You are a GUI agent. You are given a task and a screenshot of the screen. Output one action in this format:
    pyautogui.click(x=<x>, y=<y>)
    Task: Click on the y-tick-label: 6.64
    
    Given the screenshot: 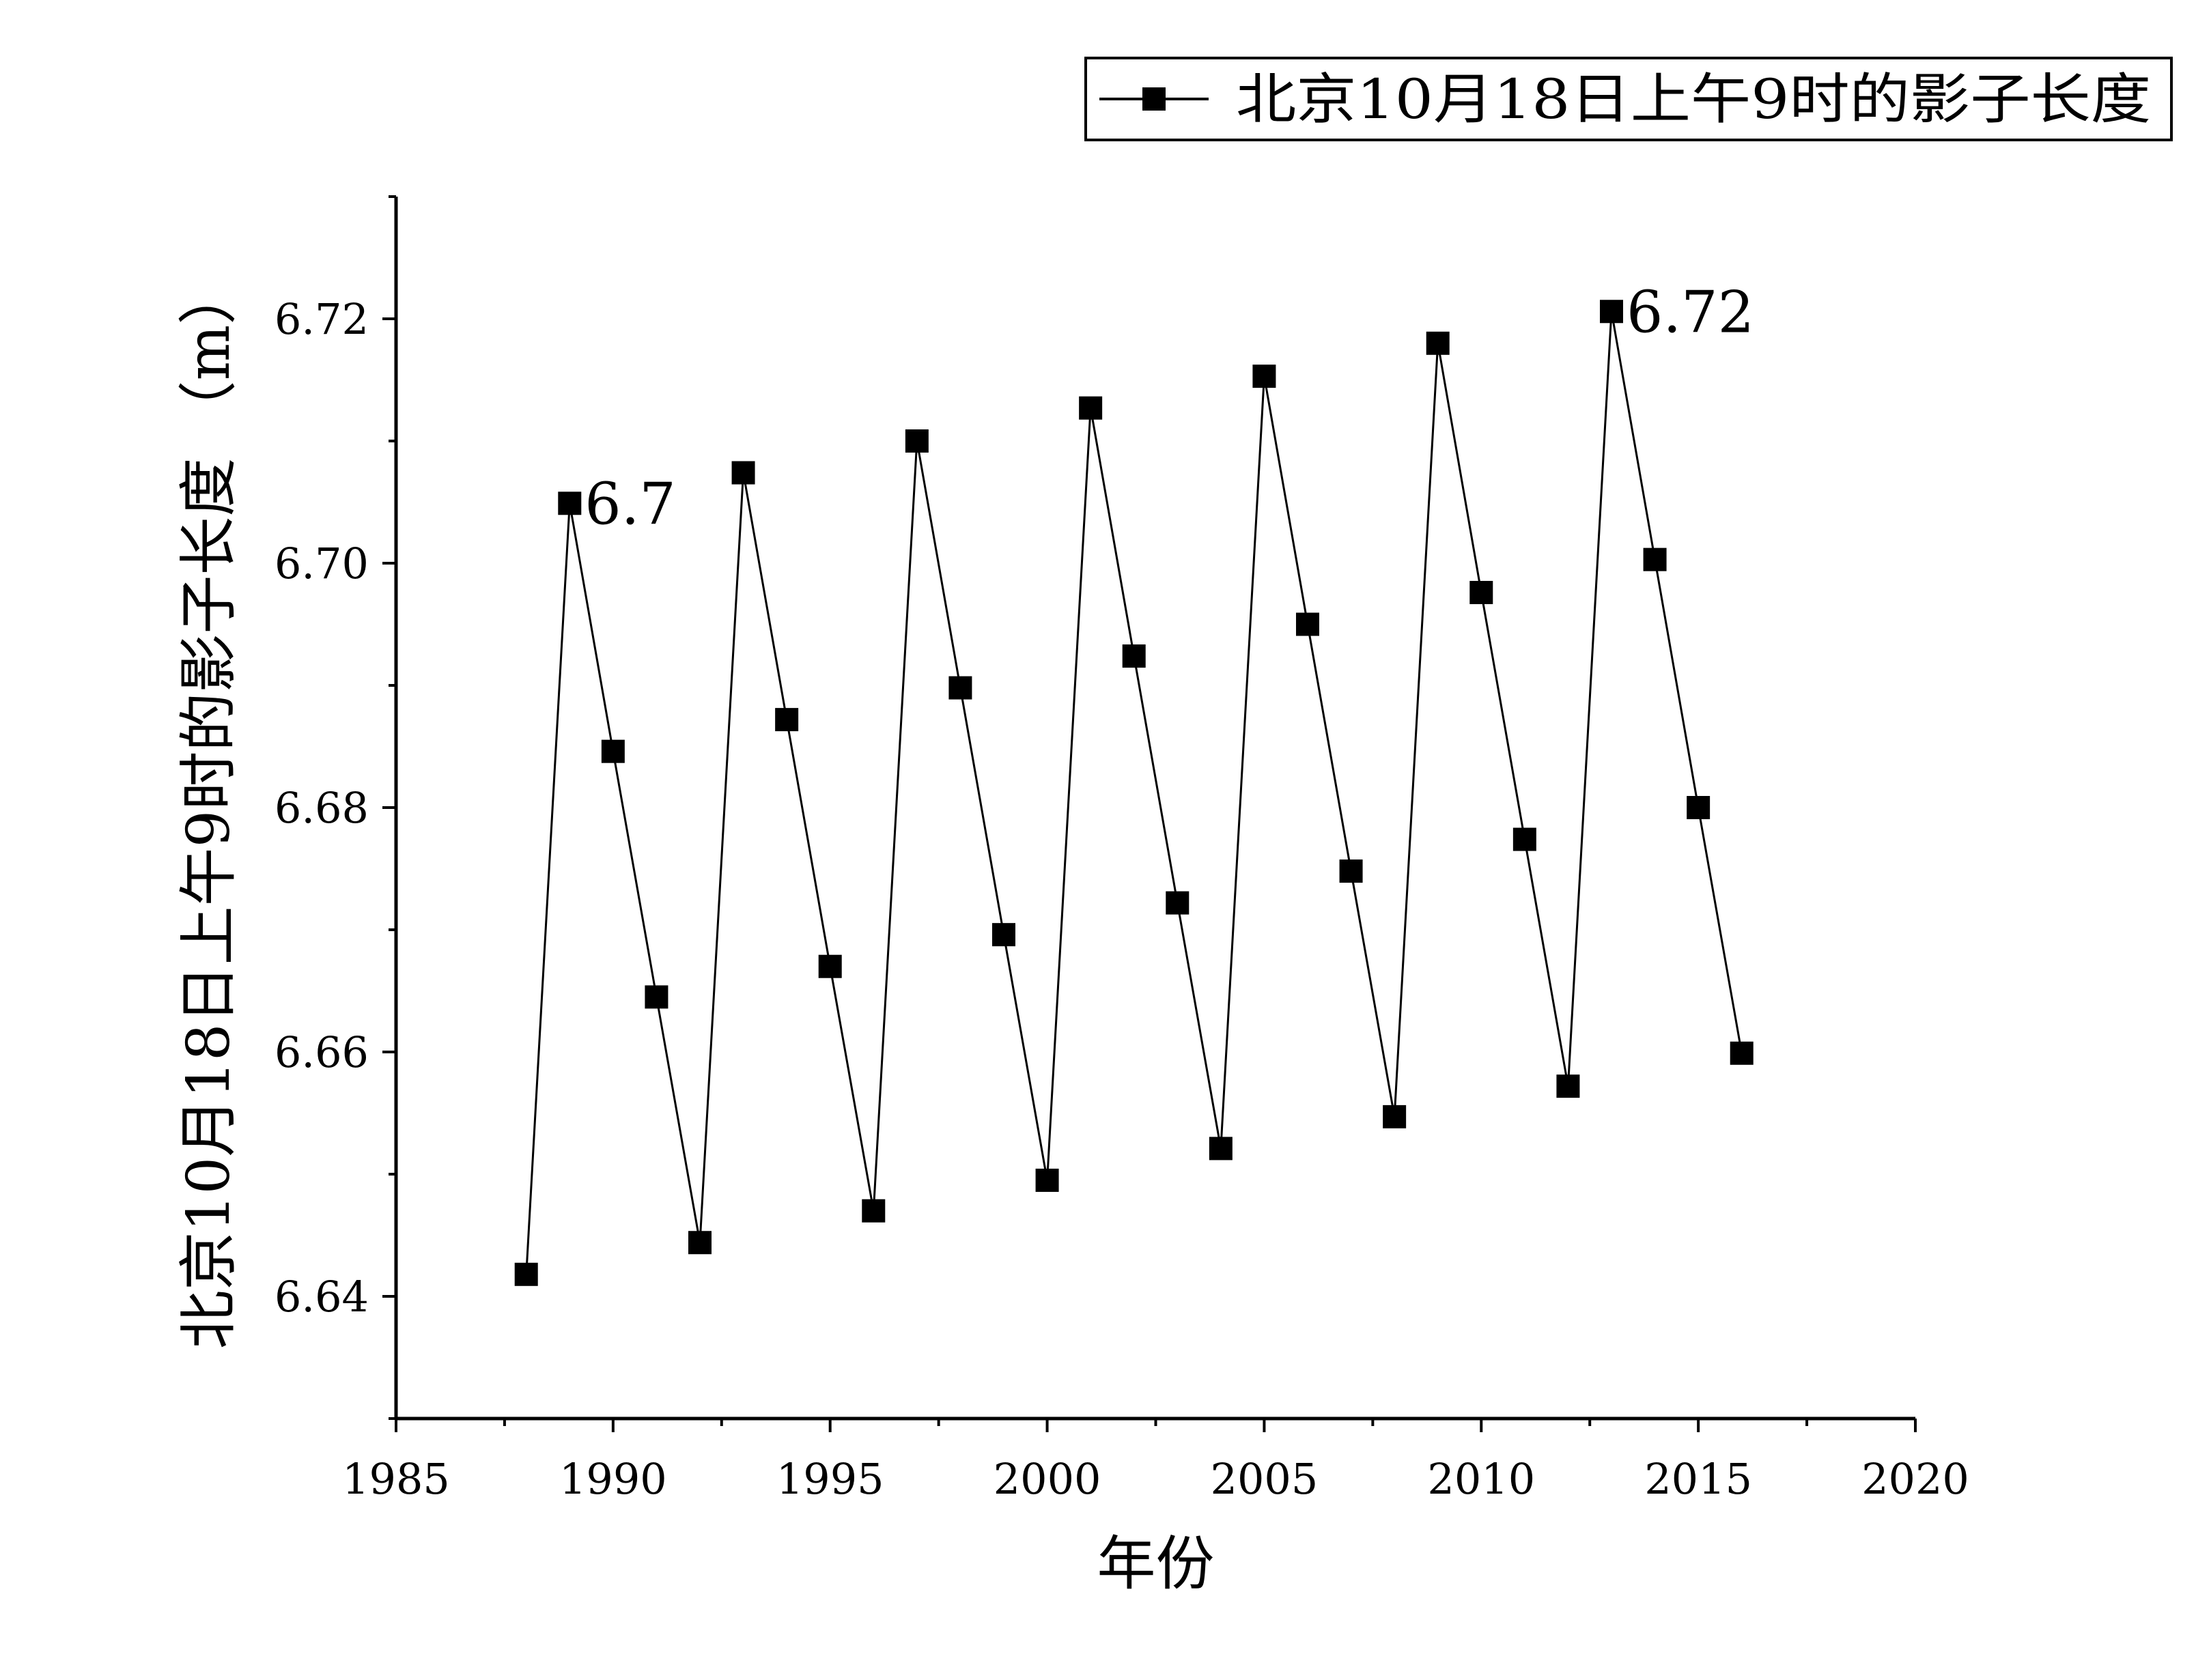 What is the action you would take?
    pyautogui.click(x=321, y=1297)
    